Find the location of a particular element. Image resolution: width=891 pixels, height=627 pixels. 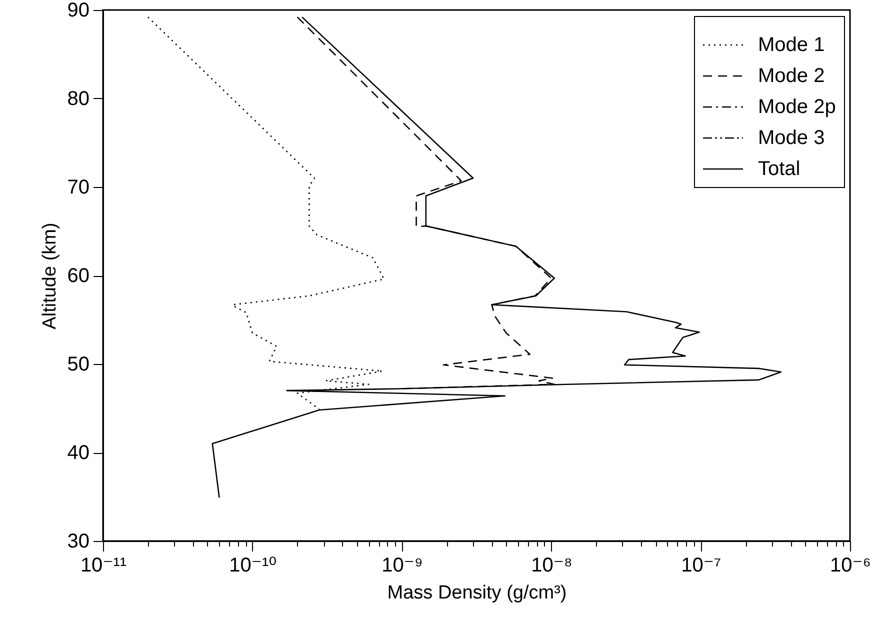

x-tick-label: 10⁻¹¹ is located at coordinates (103, 565).